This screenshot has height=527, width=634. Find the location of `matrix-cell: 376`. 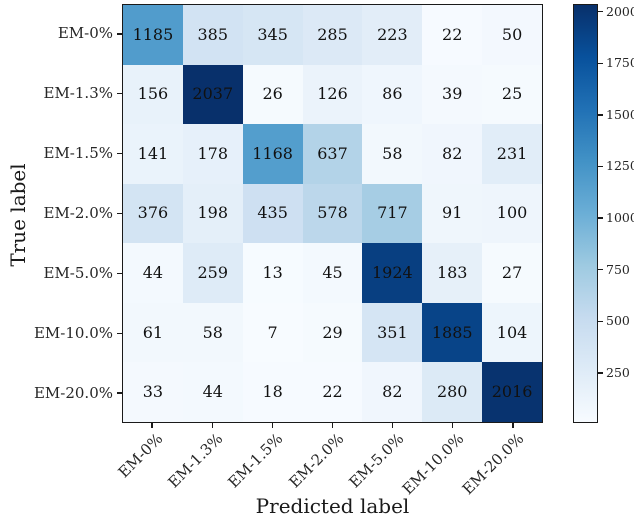

matrix-cell: 376 is located at coordinates (153, 213).